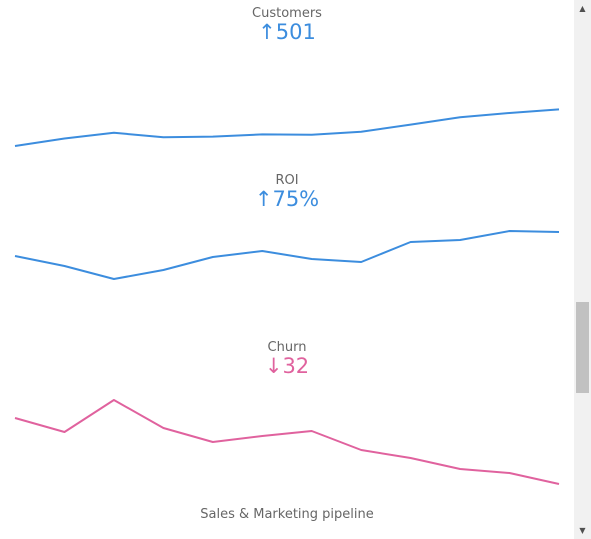 The width and height of the screenshot is (591, 539). I want to click on sparkline-customers, so click(287, 127).